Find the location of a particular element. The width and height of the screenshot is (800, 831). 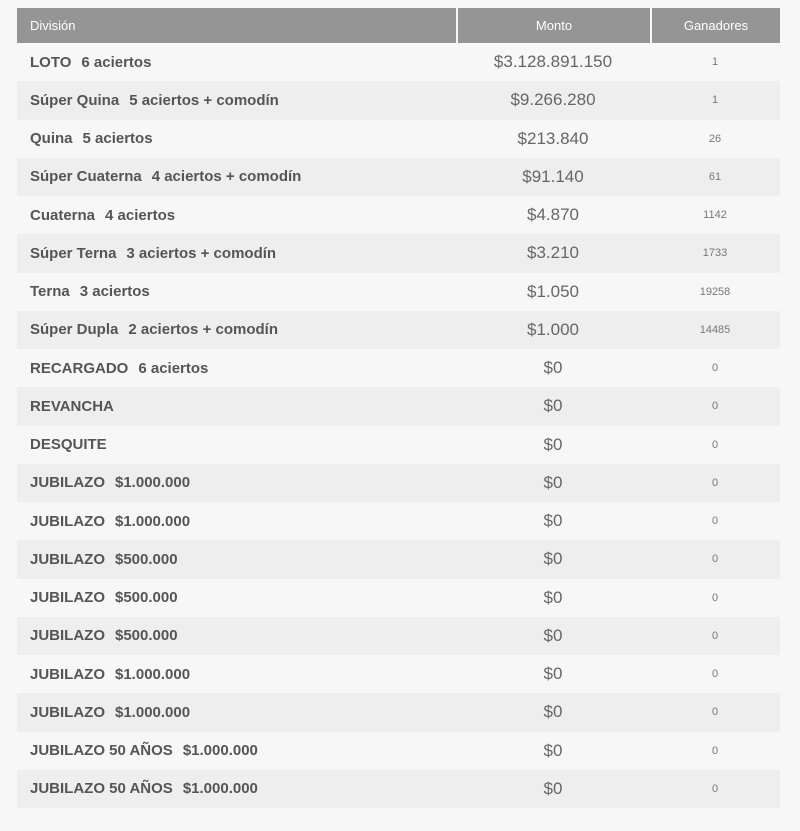

column-header-division: División is located at coordinates (236, 25).